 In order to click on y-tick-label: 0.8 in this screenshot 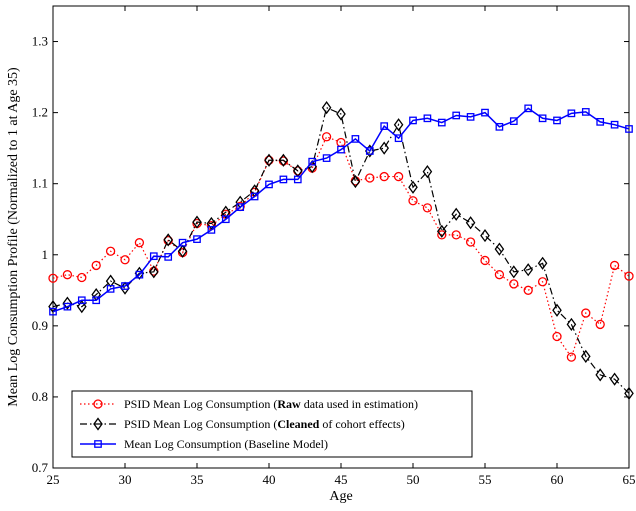, I will do `click(40, 396)`.